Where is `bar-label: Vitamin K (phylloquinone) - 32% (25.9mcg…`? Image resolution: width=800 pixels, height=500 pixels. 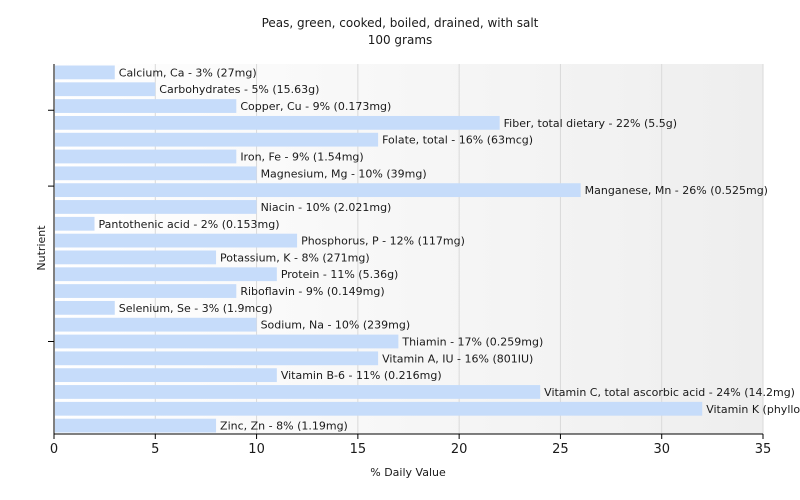 bar-label: Vitamin K (phylloquinone) - 32% (25.9mcg… is located at coordinates (753, 409).